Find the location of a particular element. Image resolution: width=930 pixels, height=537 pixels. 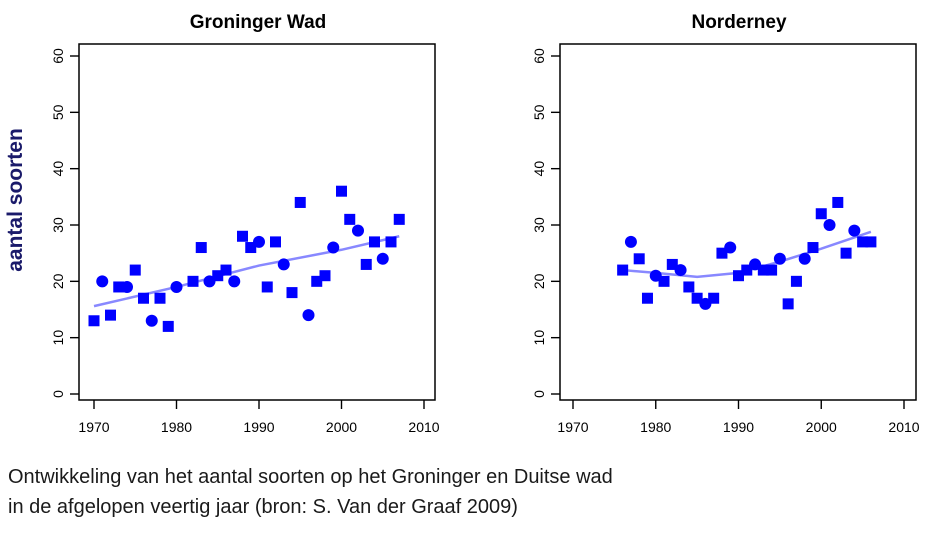

chart-title: Norderney is located at coordinates (738, 22).